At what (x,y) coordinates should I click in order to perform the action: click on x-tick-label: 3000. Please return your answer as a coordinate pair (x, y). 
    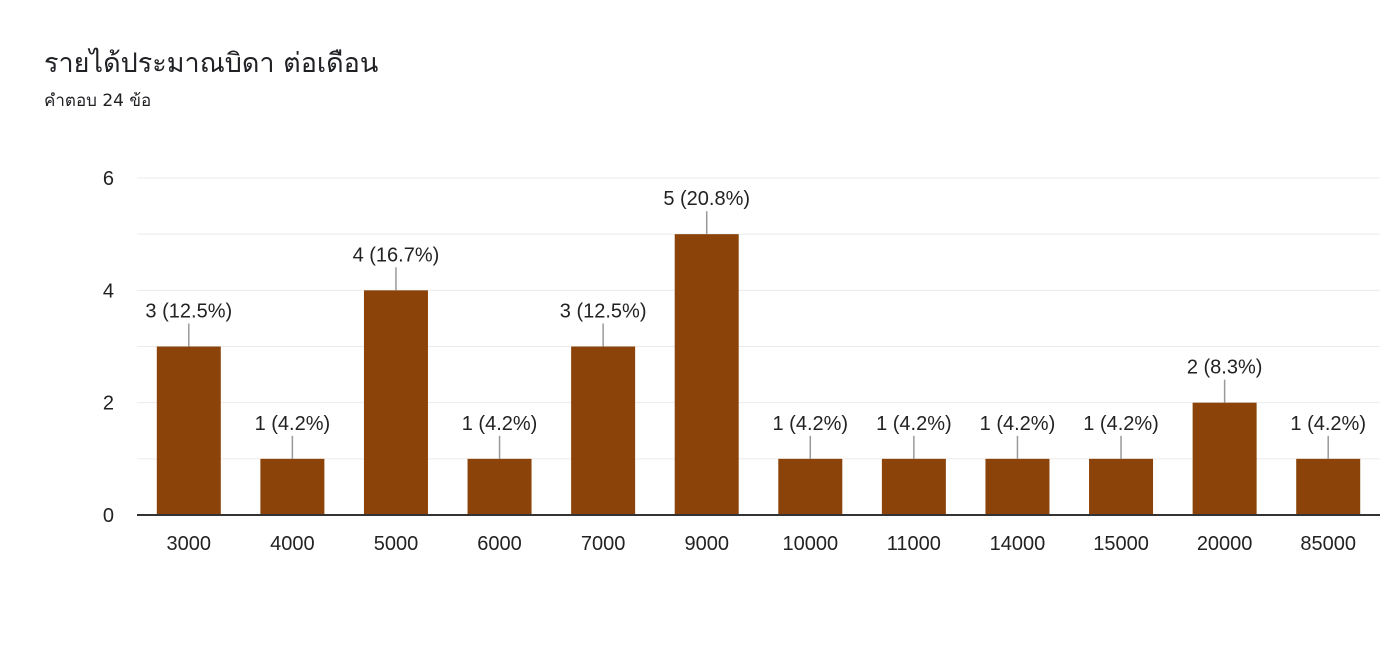
    Looking at the image, I should click on (189, 544).